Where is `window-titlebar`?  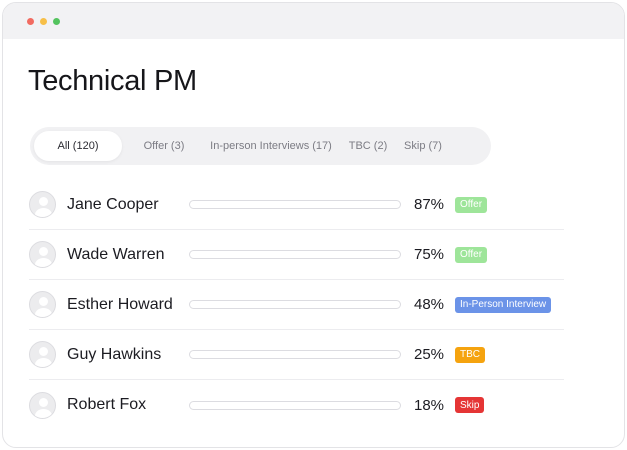
window-titlebar is located at coordinates (313, 21).